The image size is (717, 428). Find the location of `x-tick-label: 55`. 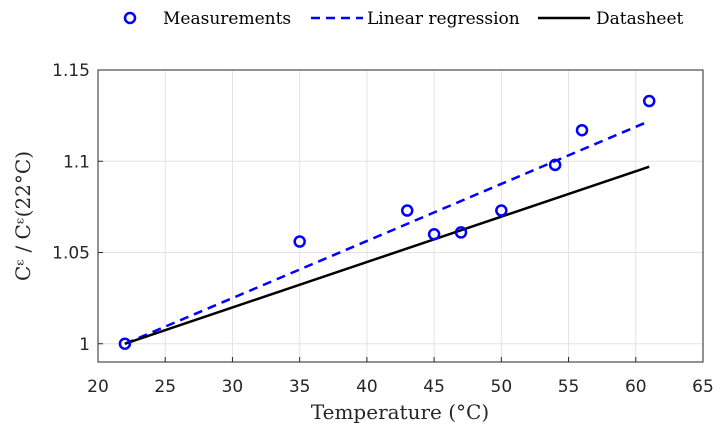

x-tick-label: 55 is located at coordinates (569, 387).